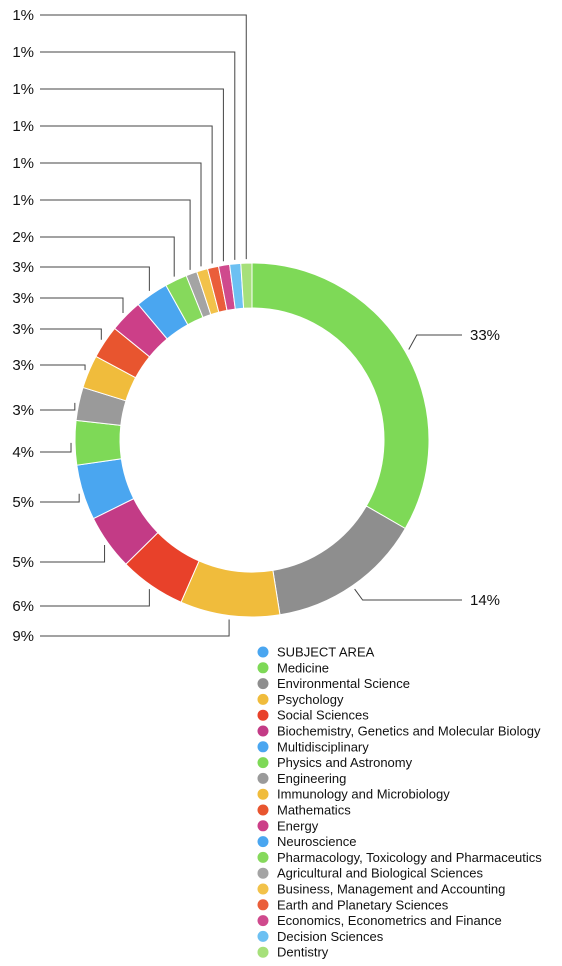 The width and height of the screenshot is (562, 966). Describe the element at coordinates (389, 920) in the screenshot. I see `legend-entry-label: Economics, Econometrics and Finance` at that location.